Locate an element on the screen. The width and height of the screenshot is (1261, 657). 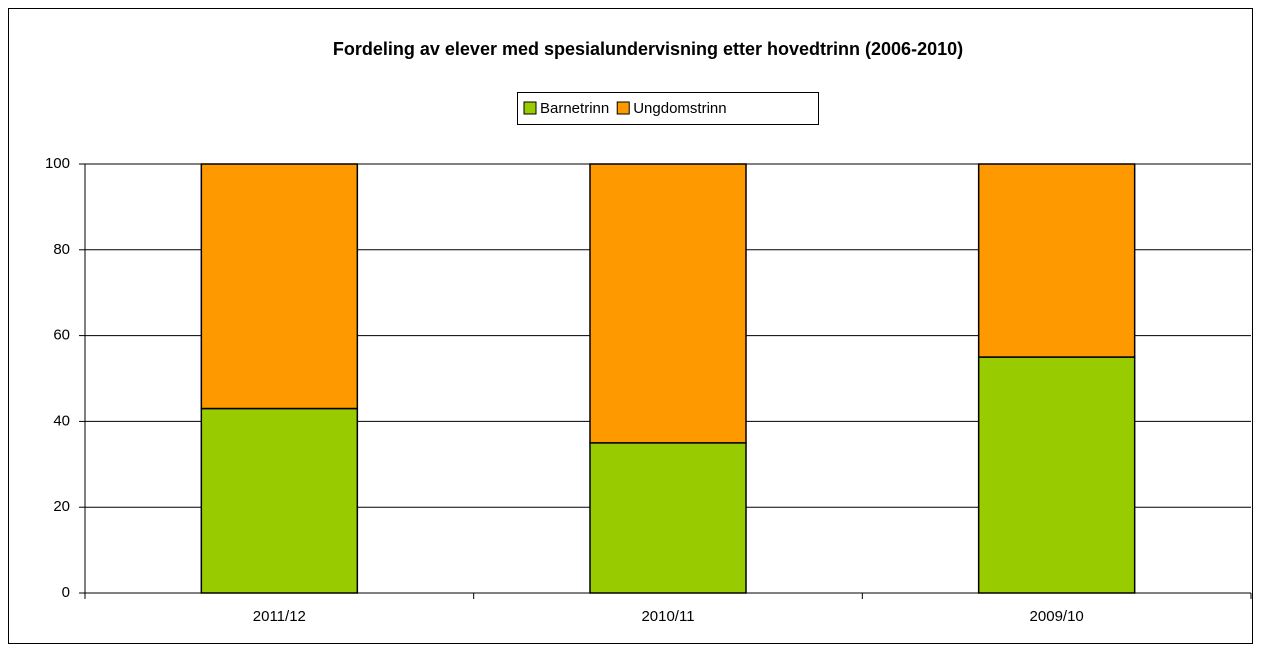
x-tick-label: 2009/10 is located at coordinates (1057, 616).